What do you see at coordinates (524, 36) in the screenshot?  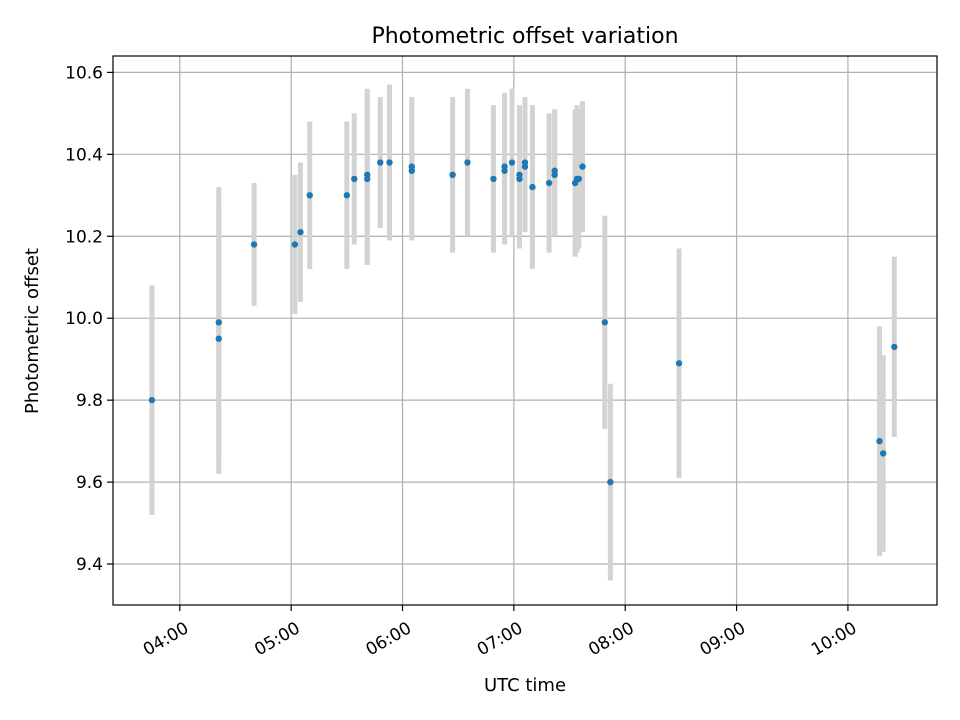 I see `chart-title: Photometric offset variation` at bounding box center [524, 36].